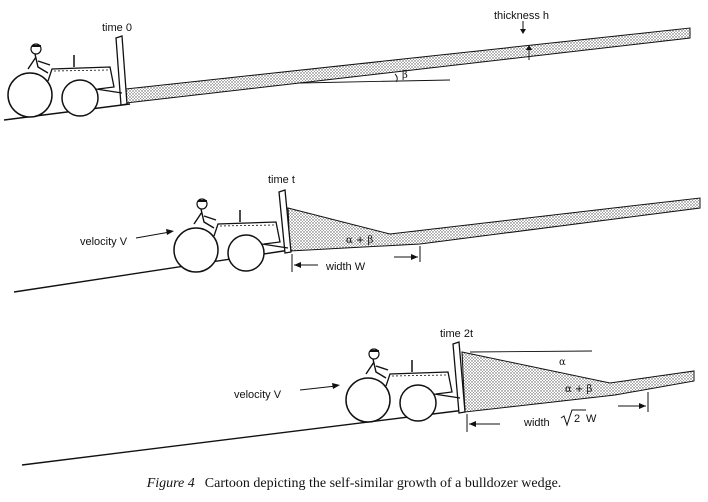 This screenshot has width=708, height=502. Describe the element at coordinates (573, 418) in the screenshot. I see `sqrt-sign` at that location.